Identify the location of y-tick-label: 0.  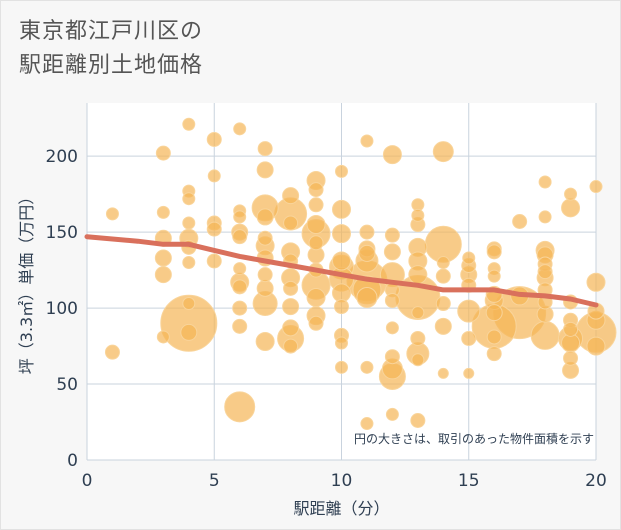
(72, 461).